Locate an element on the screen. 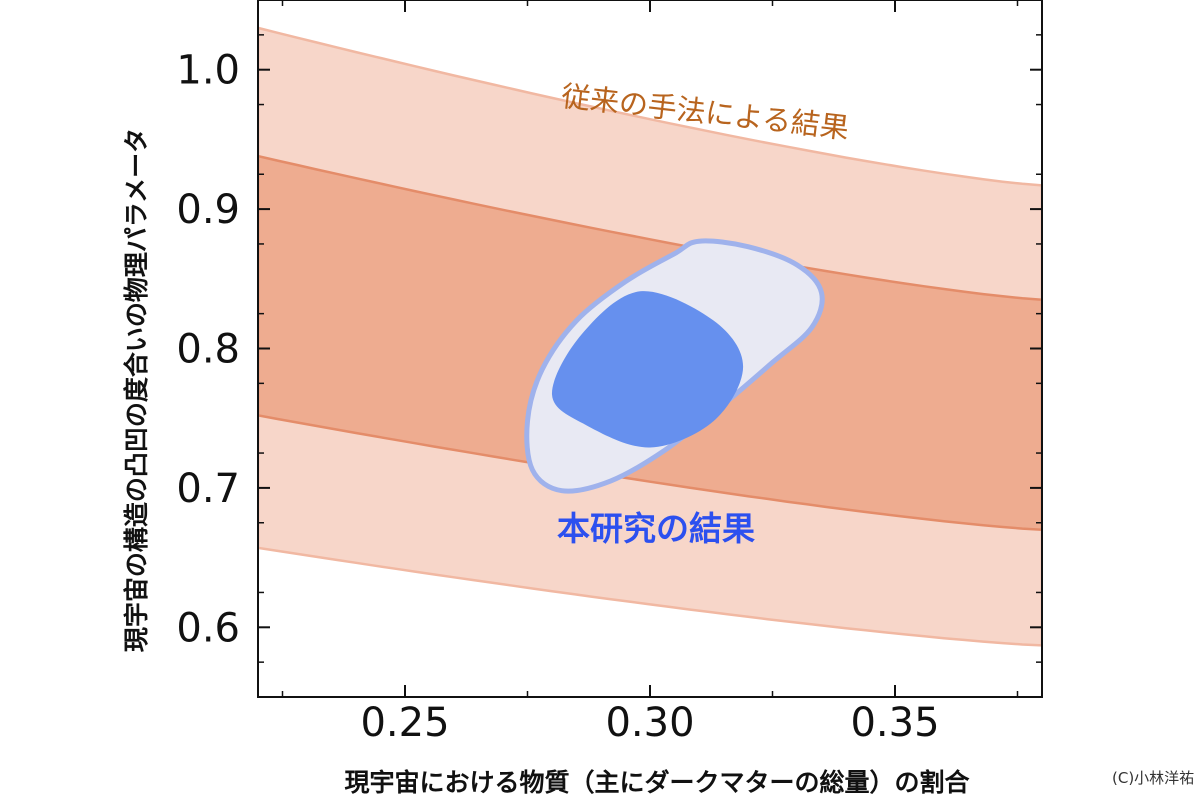  y-tick-label: 0.9 is located at coordinates (208, 210).